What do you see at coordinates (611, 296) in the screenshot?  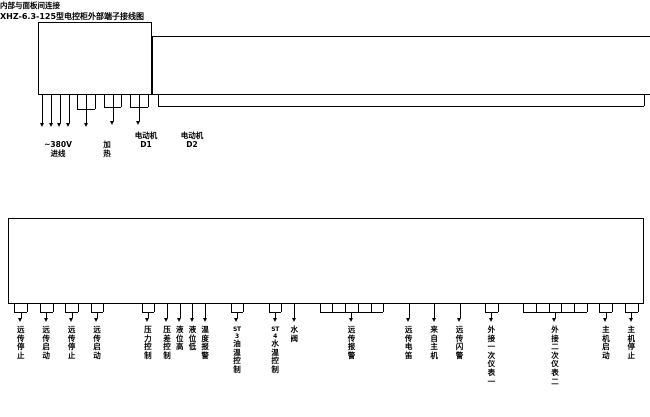 I see `terminal-wire-code: 072` at bounding box center [611, 296].